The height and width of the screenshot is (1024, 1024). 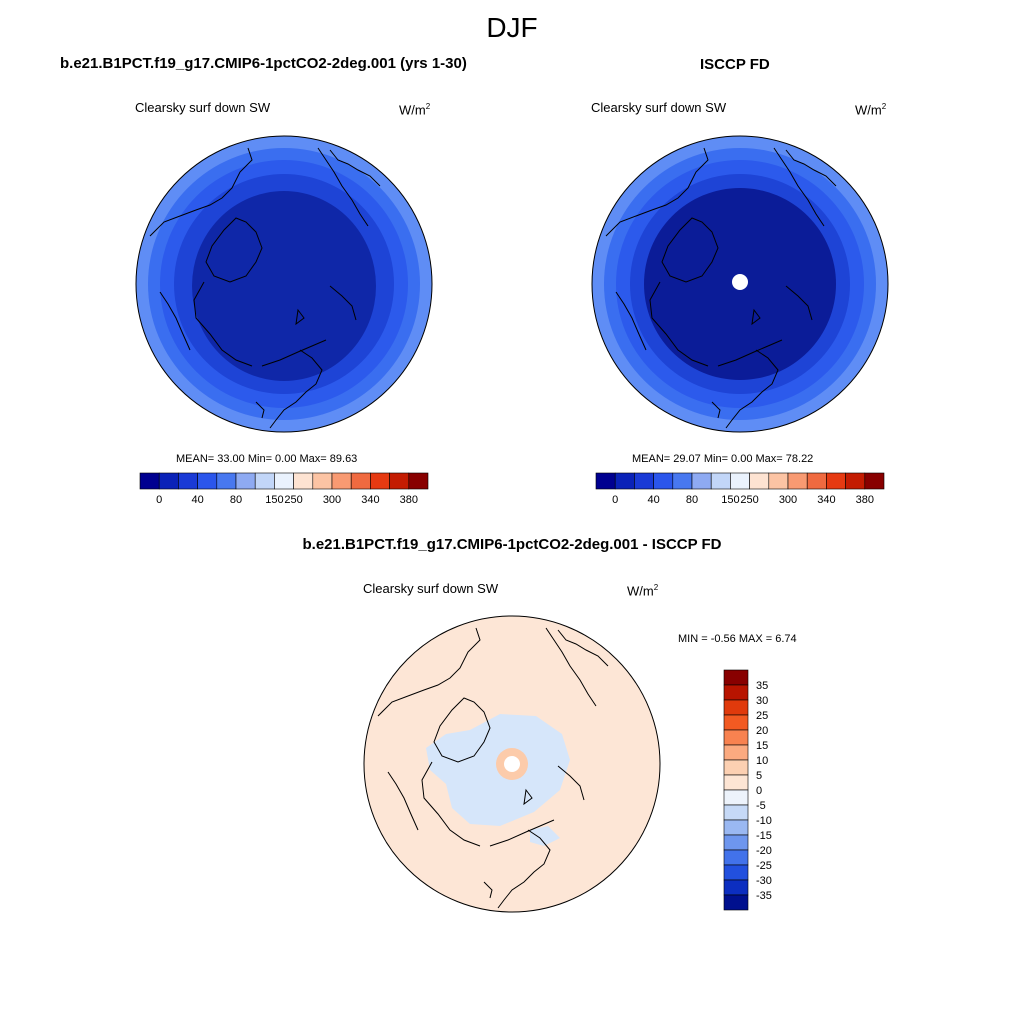 What do you see at coordinates (431, 588) in the screenshot?
I see `diff-variable-label: Clearsky surf down SW` at bounding box center [431, 588].